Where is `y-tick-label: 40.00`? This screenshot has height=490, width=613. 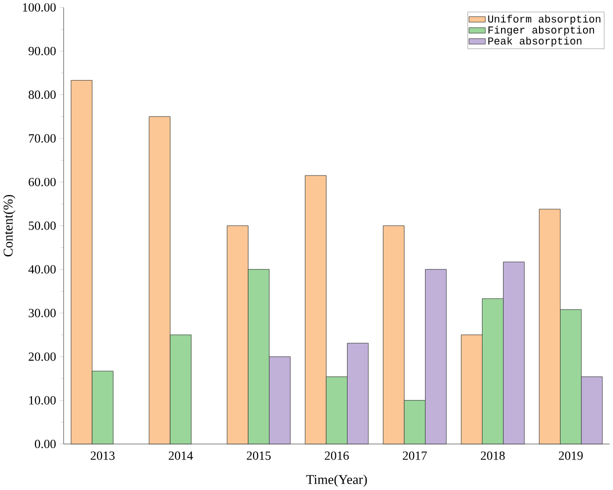
y-tick-label: 40.00 is located at coordinates (42, 269).